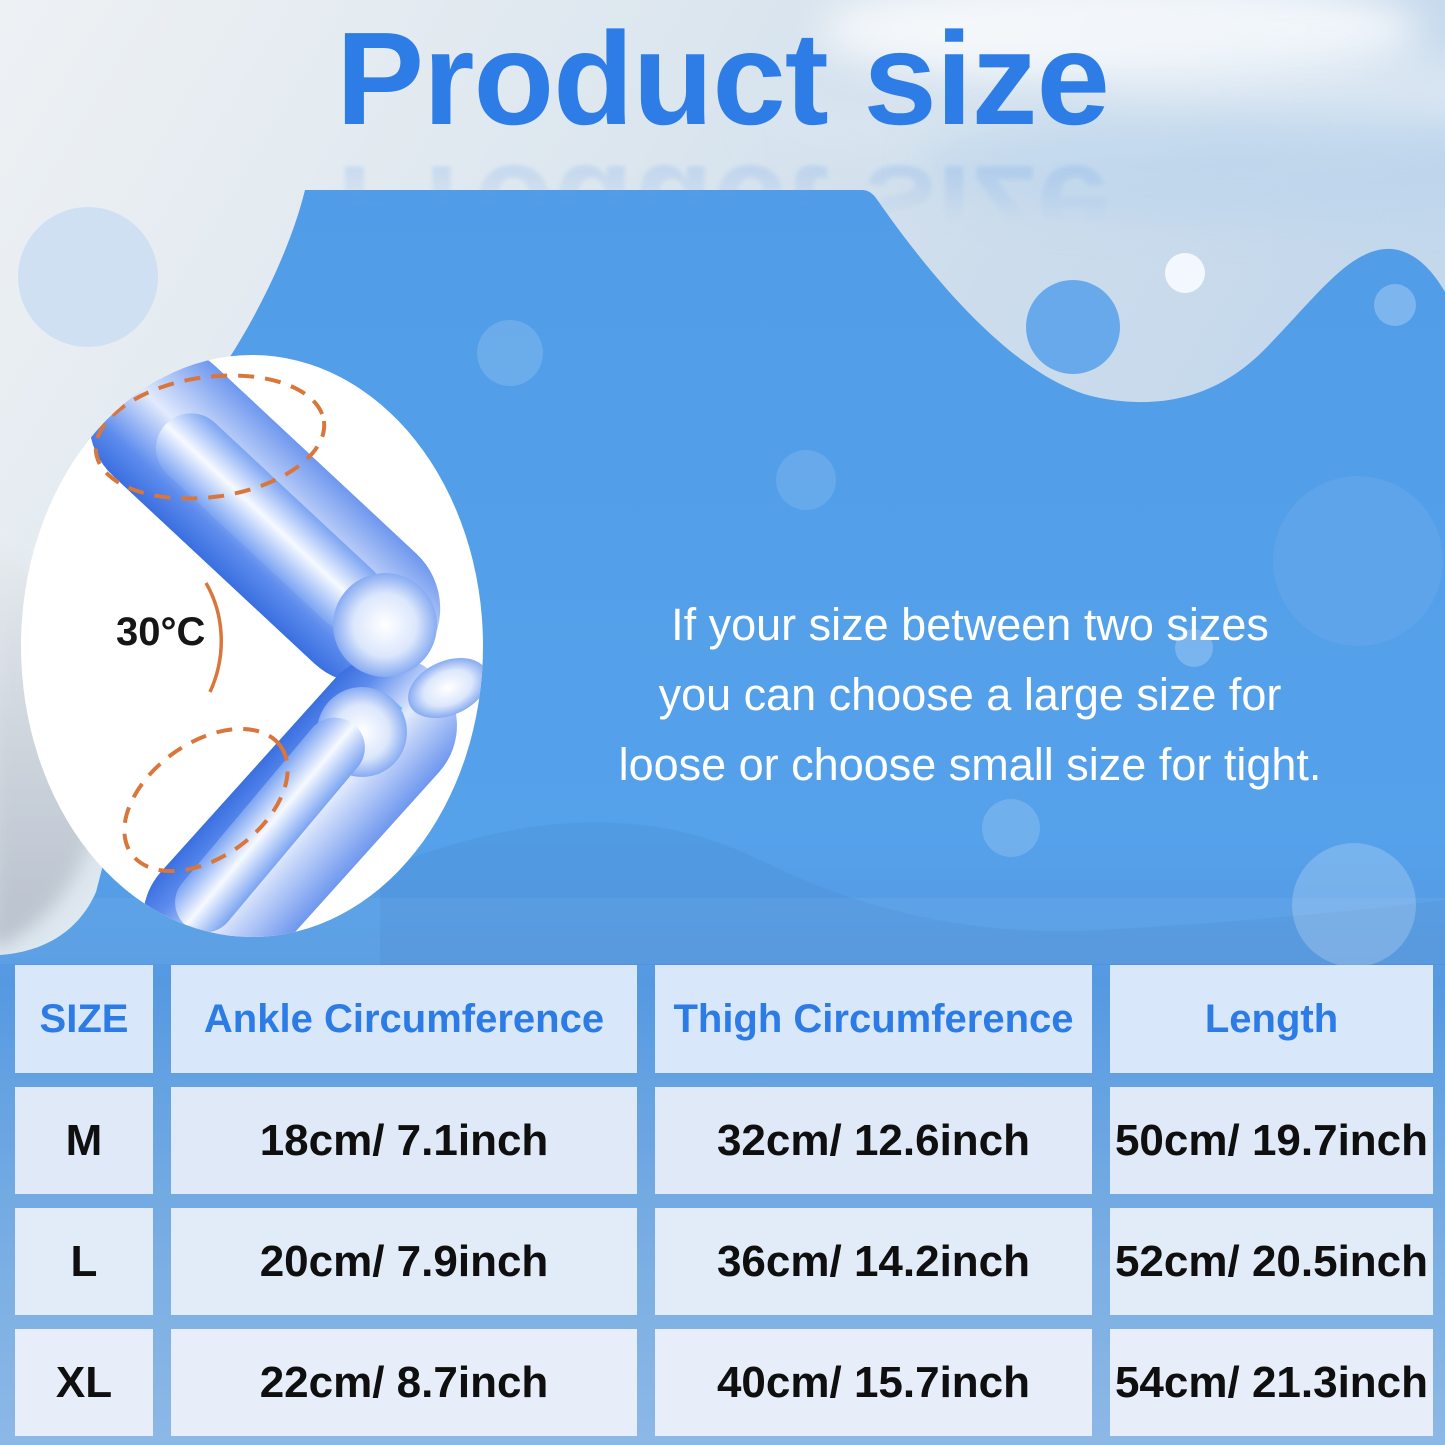  Describe the element at coordinates (404, 1019) in the screenshot. I see `table-header-ankle: Ankle Circumference` at that location.